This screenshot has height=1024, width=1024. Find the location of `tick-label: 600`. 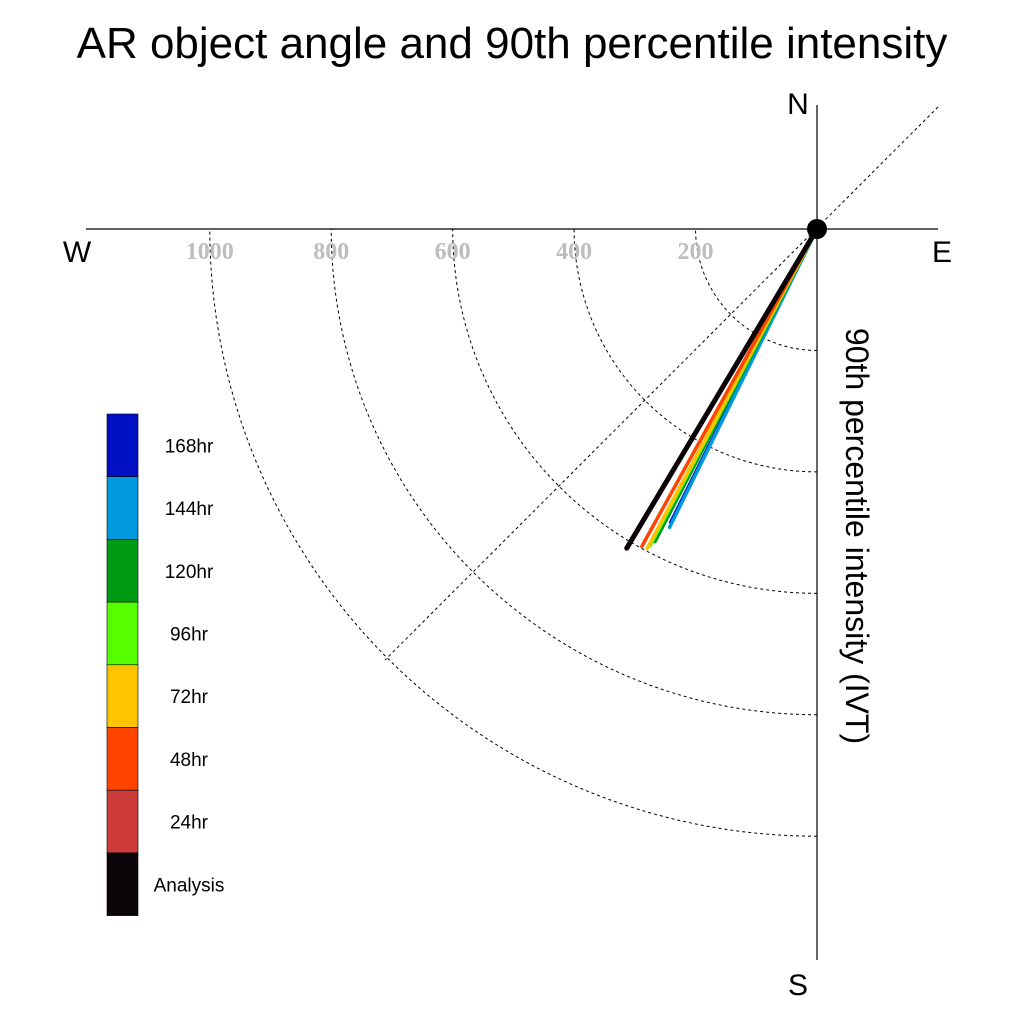

tick-label: 600 is located at coordinates (453, 252).